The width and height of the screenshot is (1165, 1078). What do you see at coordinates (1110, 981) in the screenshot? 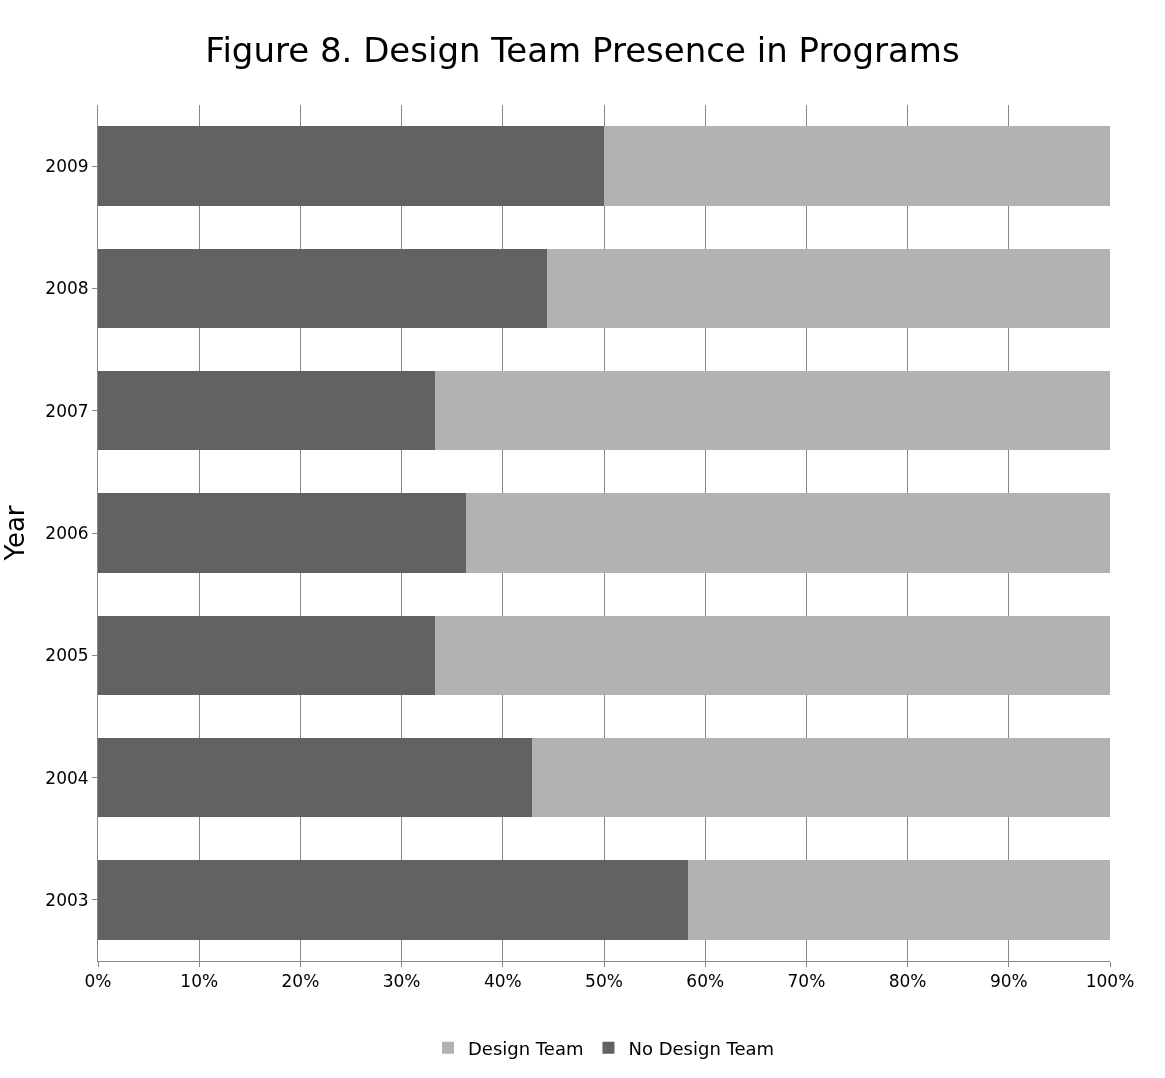
I see `x-tick-label: 100%` at bounding box center [1110, 981].